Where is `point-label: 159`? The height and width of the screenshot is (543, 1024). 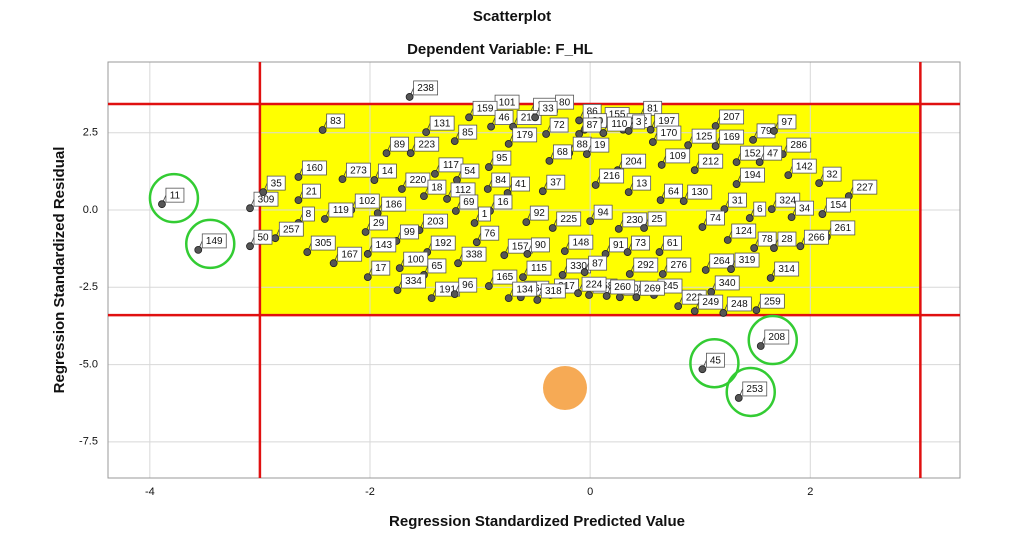
point-label: 159 is located at coordinates (485, 108).